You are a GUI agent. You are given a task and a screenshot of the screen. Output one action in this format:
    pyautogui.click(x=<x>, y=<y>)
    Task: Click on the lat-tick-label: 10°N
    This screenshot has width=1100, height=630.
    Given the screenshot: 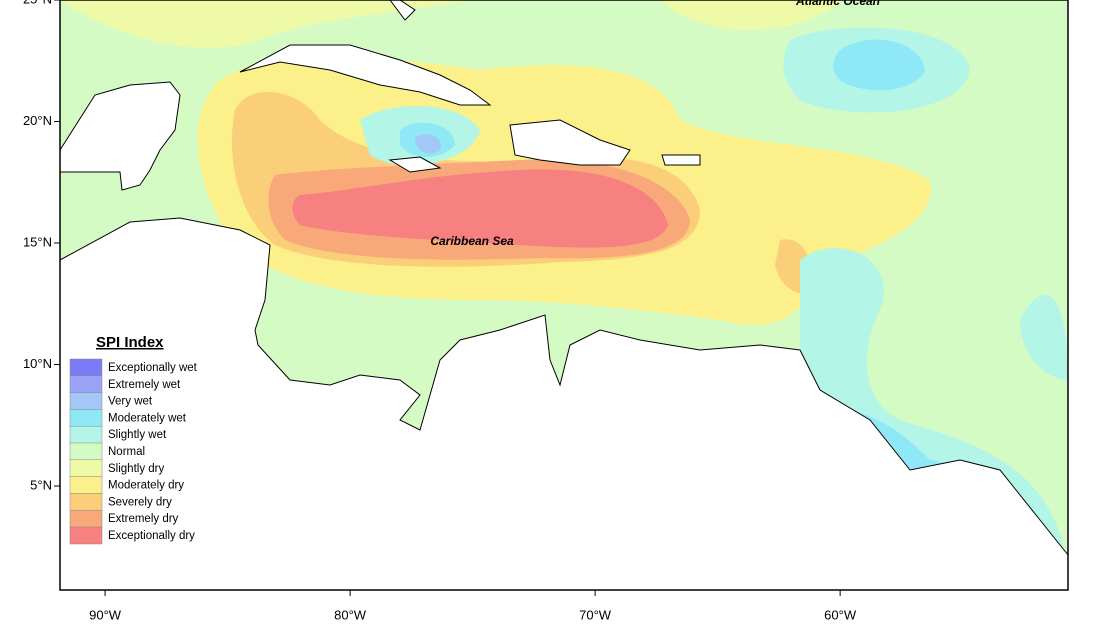 What is the action you would take?
    pyautogui.click(x=37, y=363)
    